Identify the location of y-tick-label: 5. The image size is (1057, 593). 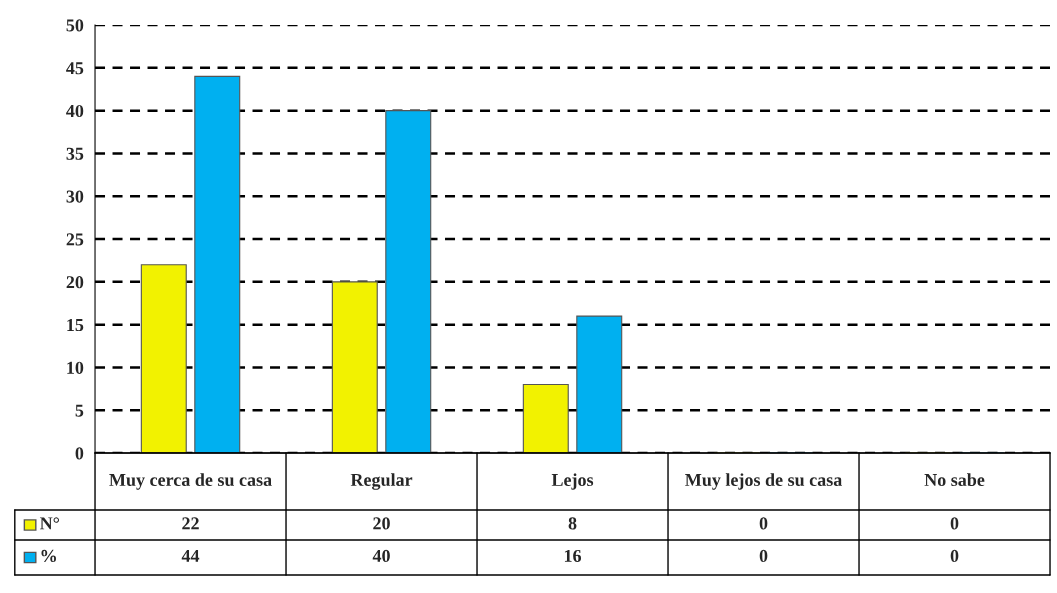
(79, 410).